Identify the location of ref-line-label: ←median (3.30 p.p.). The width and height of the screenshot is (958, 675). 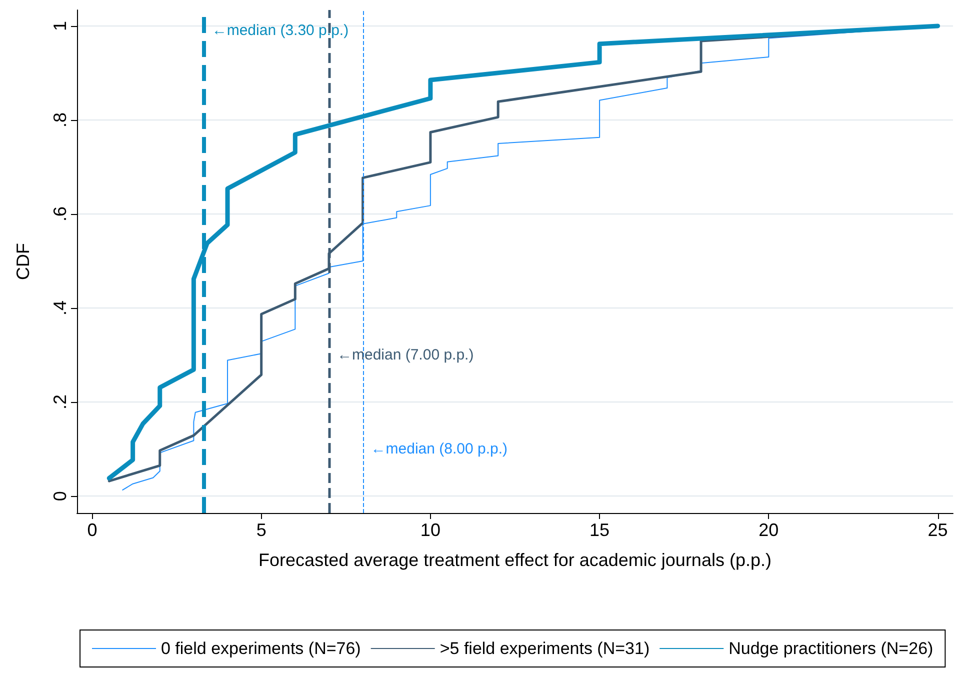
(280, 31).